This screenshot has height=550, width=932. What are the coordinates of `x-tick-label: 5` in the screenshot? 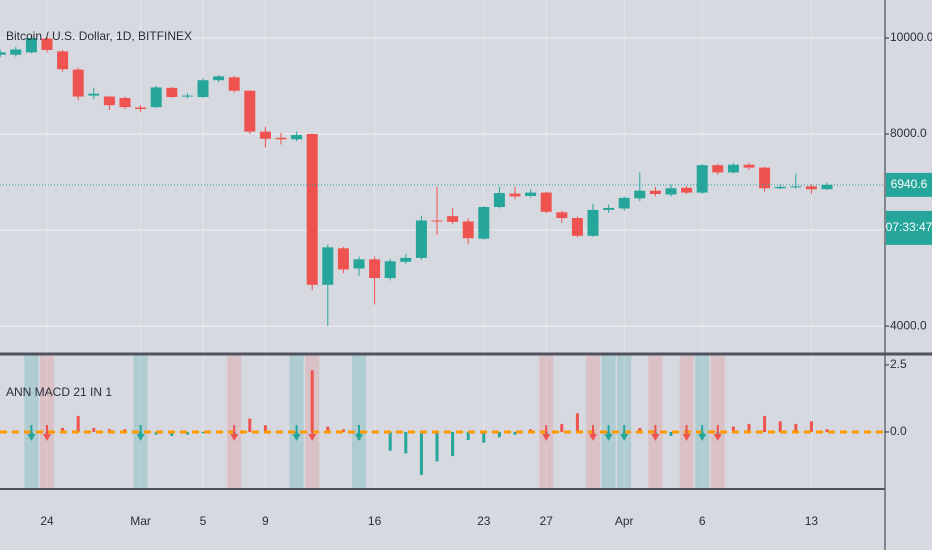 It's located at (203, 521).